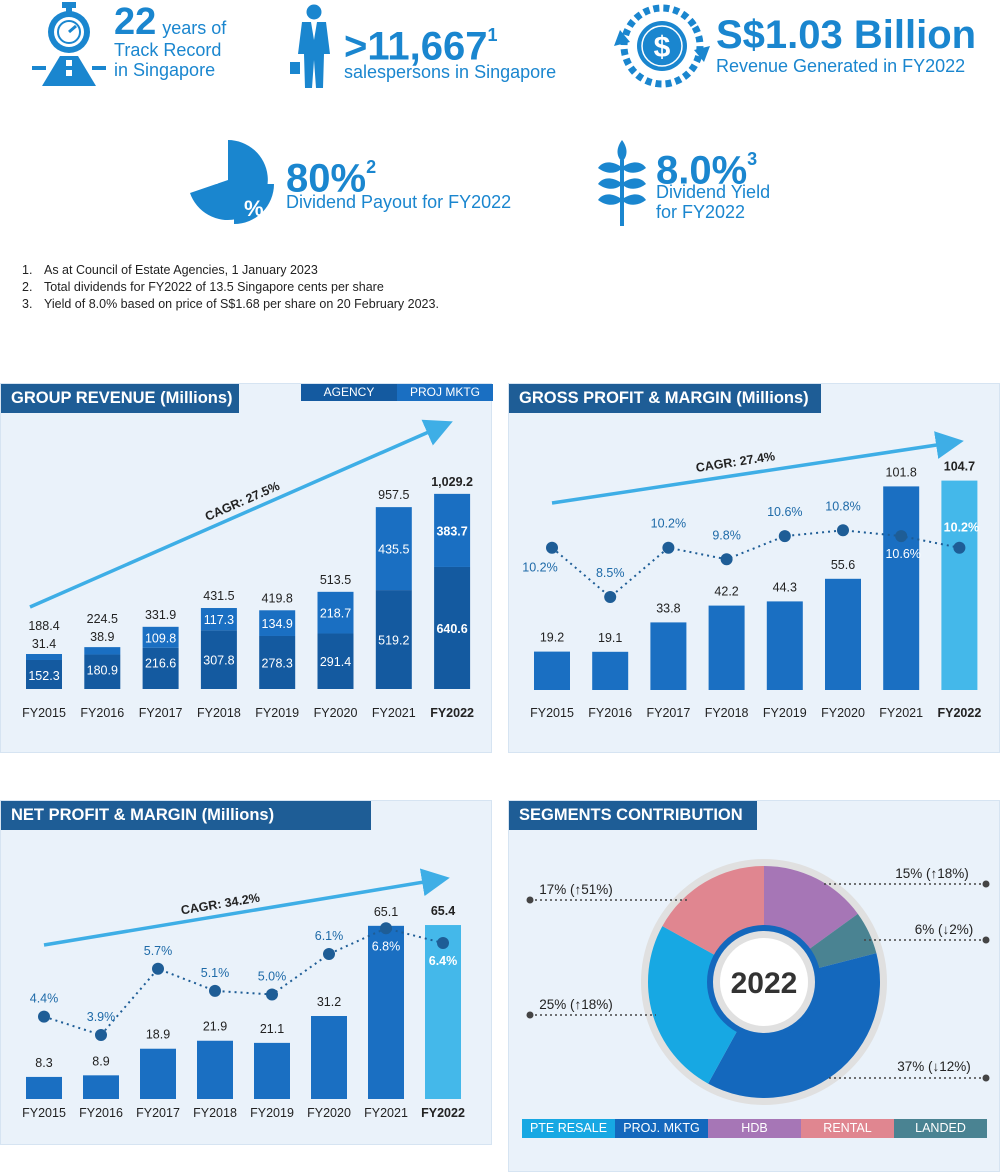  I want to click on gross-value-label: 101.8, so click(901, 472).